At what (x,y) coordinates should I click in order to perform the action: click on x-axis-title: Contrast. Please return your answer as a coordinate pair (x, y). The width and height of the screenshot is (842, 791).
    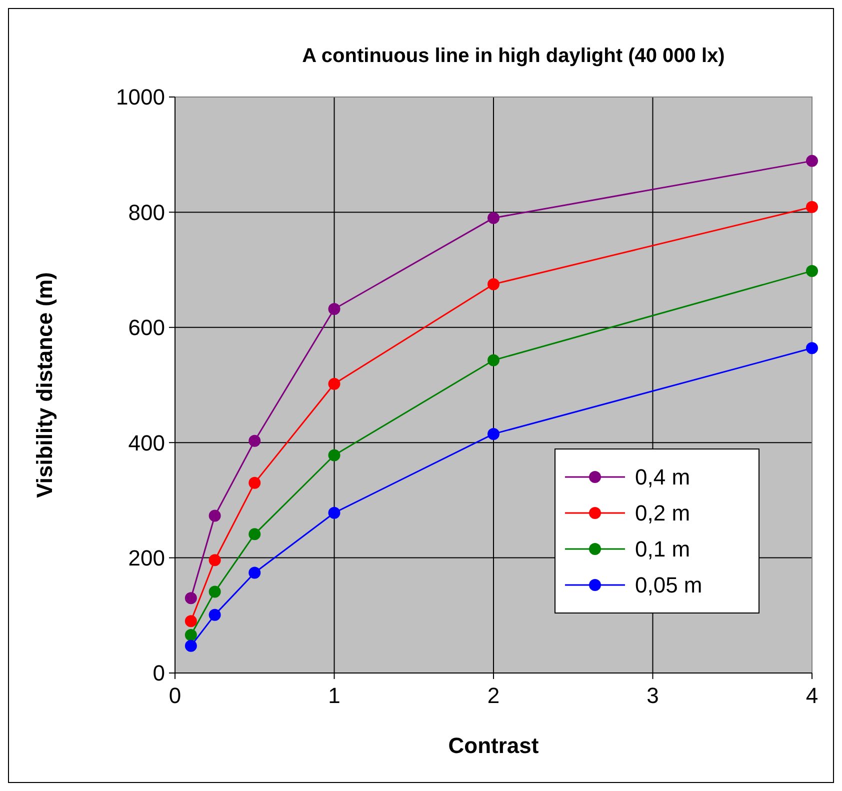
    Looking at the image, I should click on (494, 745).